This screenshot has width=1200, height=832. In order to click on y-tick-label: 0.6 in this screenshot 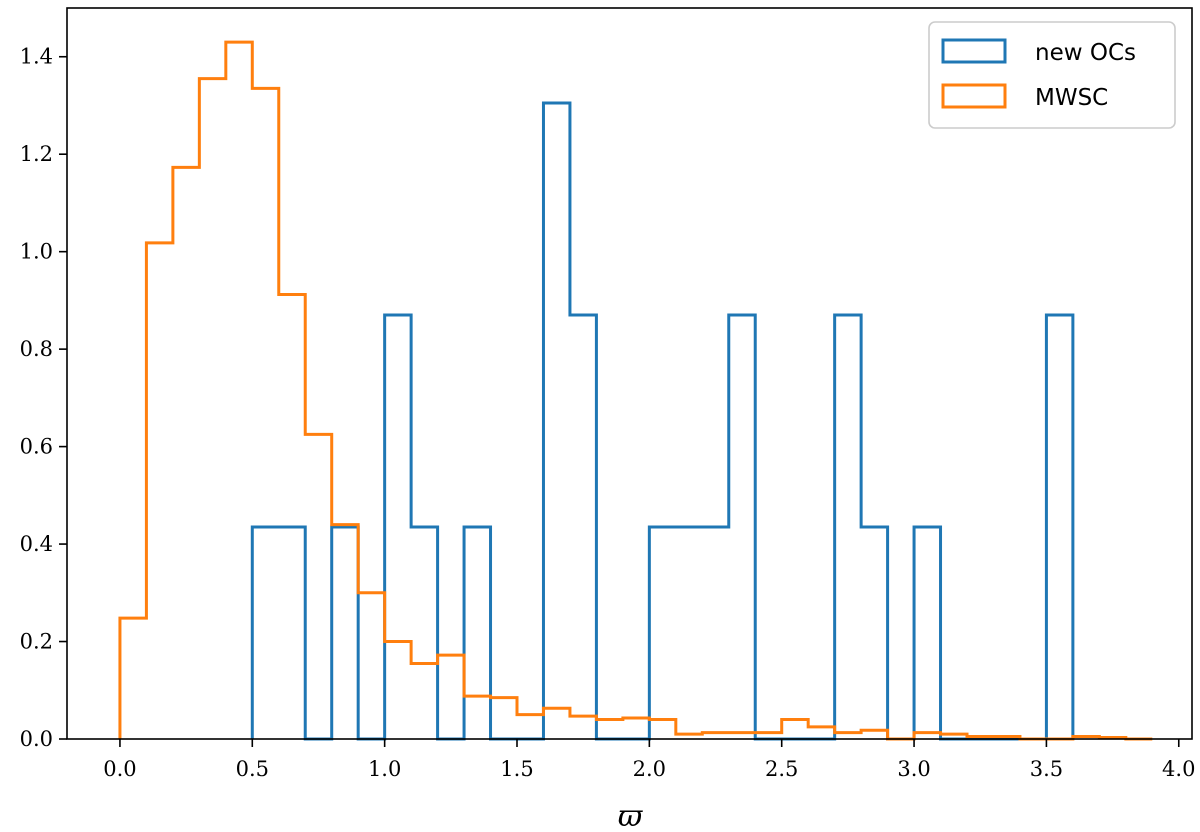, I will do `click(36, 447)`.